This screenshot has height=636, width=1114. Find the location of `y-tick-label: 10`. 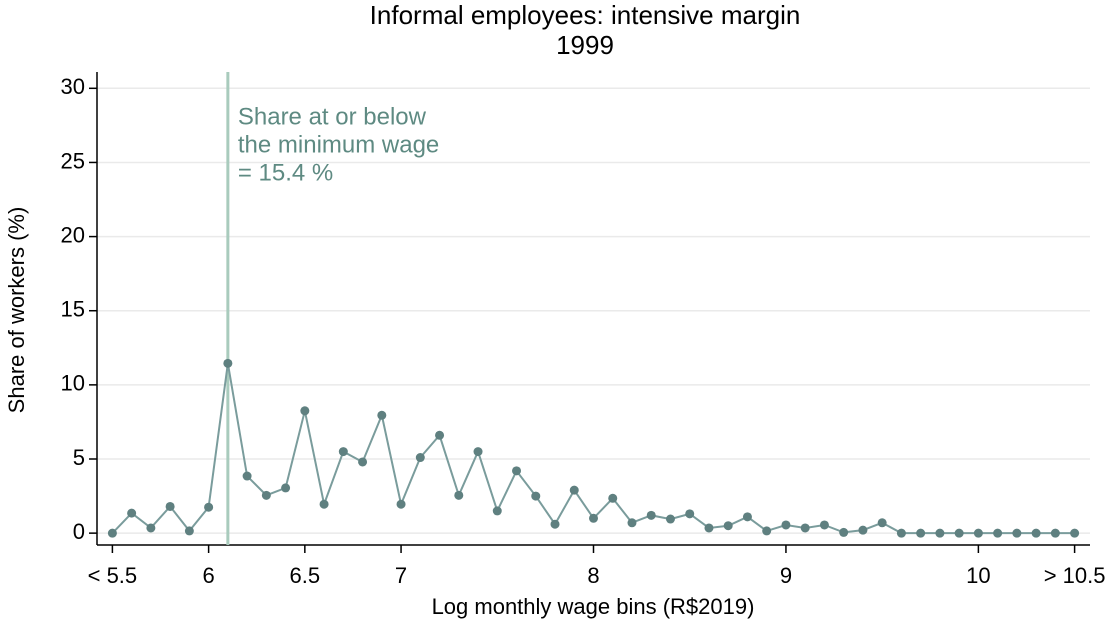

y-tick-label: 10 is located at coordinates (73, 383).